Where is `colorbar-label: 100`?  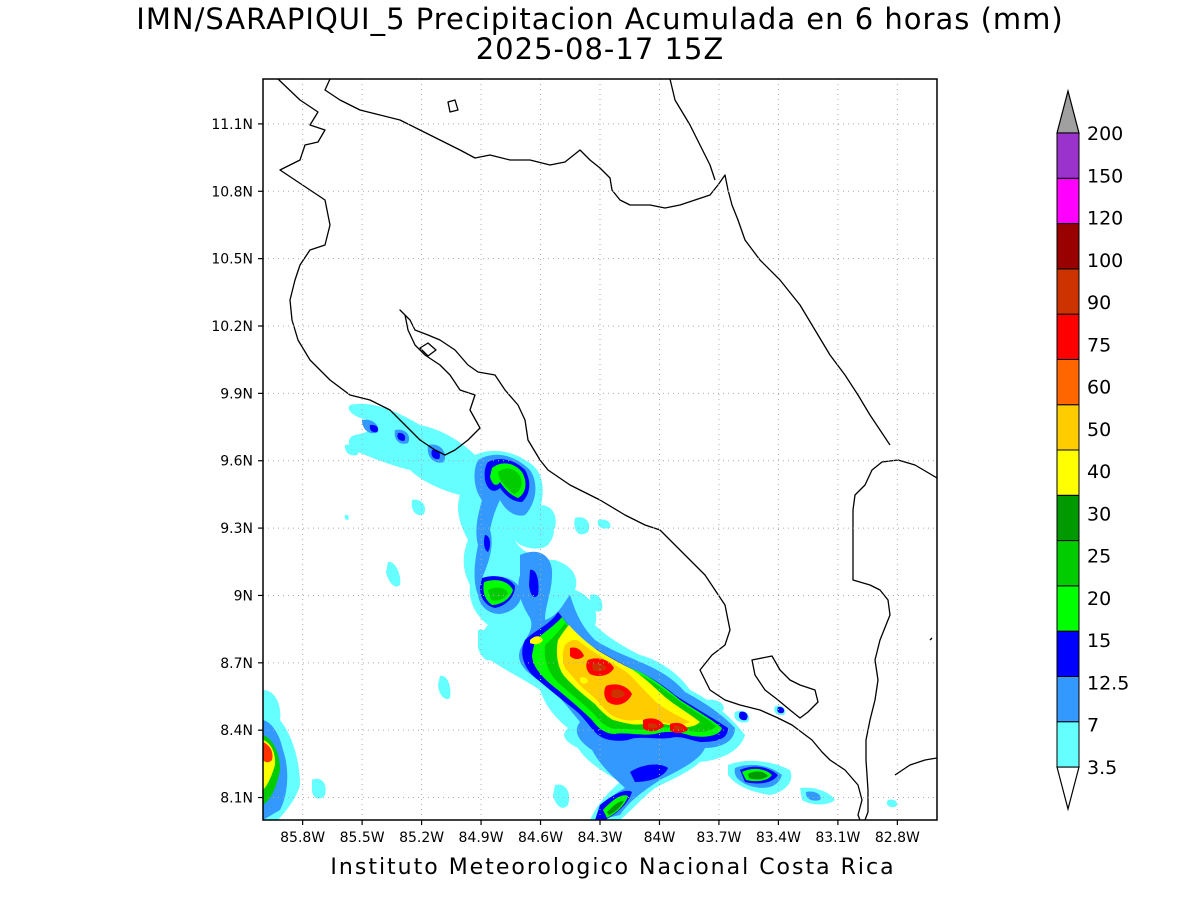 colorbar-label: 100 is located at coordinates (1105, 261).